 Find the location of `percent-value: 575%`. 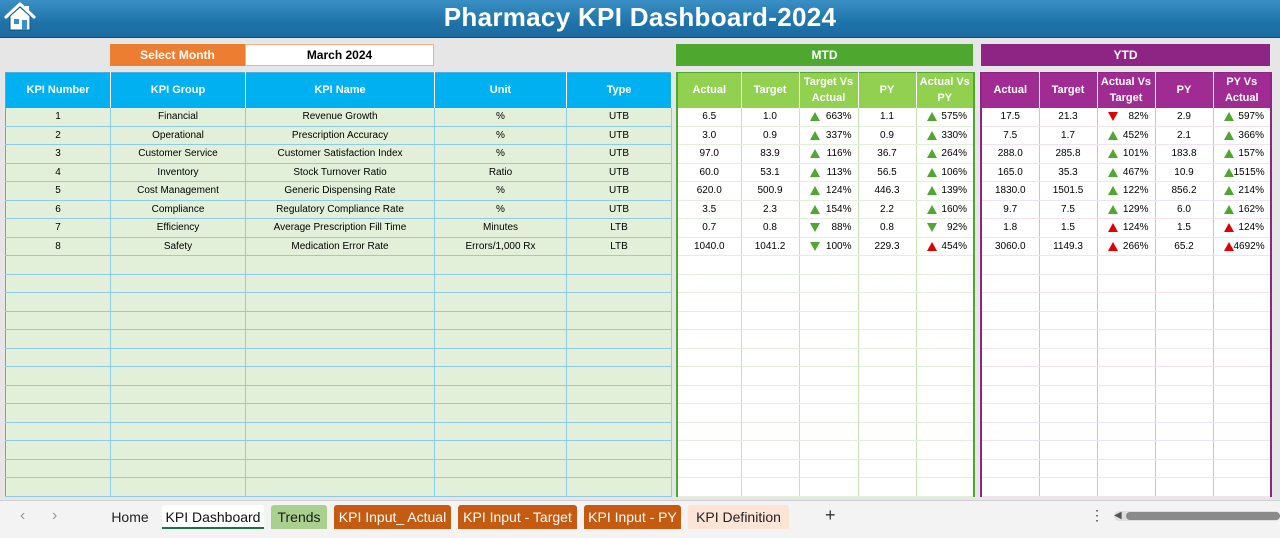

percent-value: 575% is located at coordinates (954, 116).